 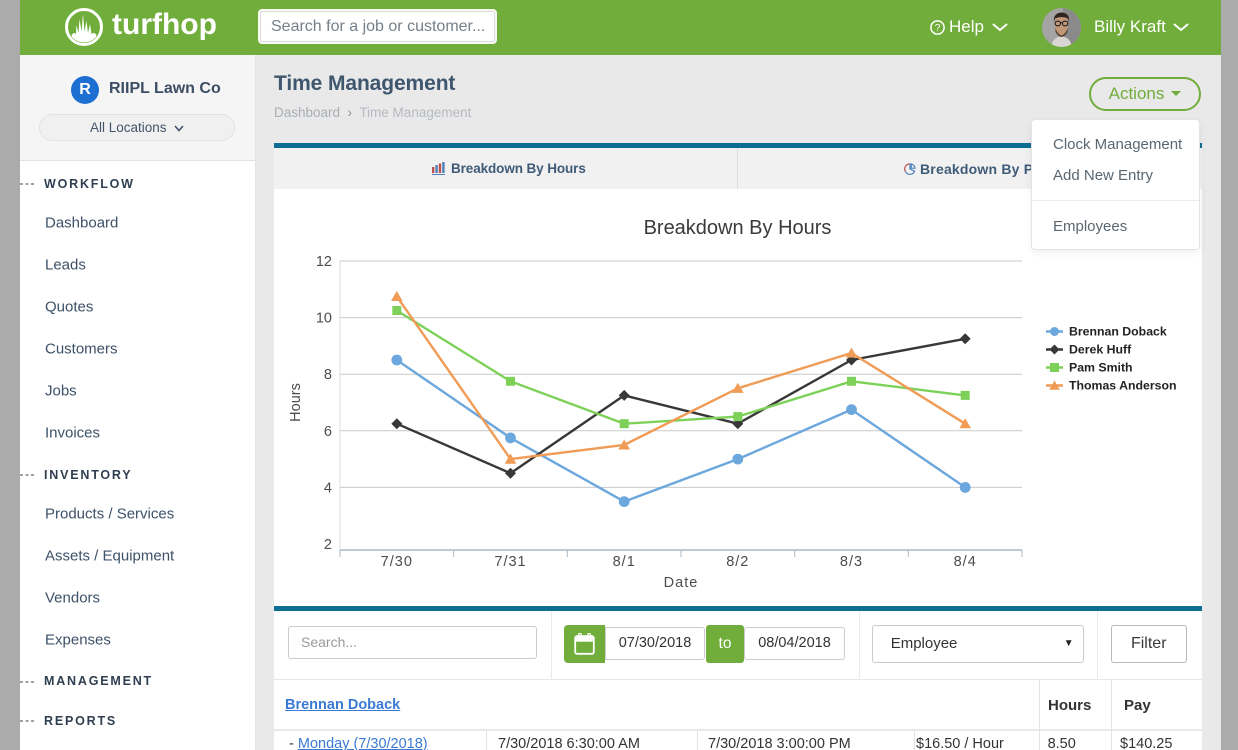 What do you see at coordinates (624, 562) in the screenshot?
I see `svg-text: 8/1` at bounding box center [624, 562].